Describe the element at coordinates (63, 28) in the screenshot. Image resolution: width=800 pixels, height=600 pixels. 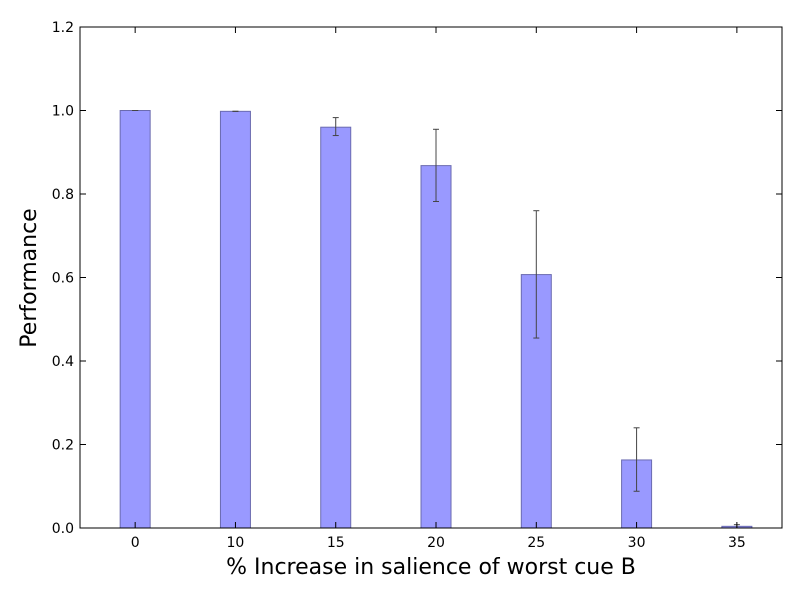
I see `y-tick-label: 1.2` at that location.